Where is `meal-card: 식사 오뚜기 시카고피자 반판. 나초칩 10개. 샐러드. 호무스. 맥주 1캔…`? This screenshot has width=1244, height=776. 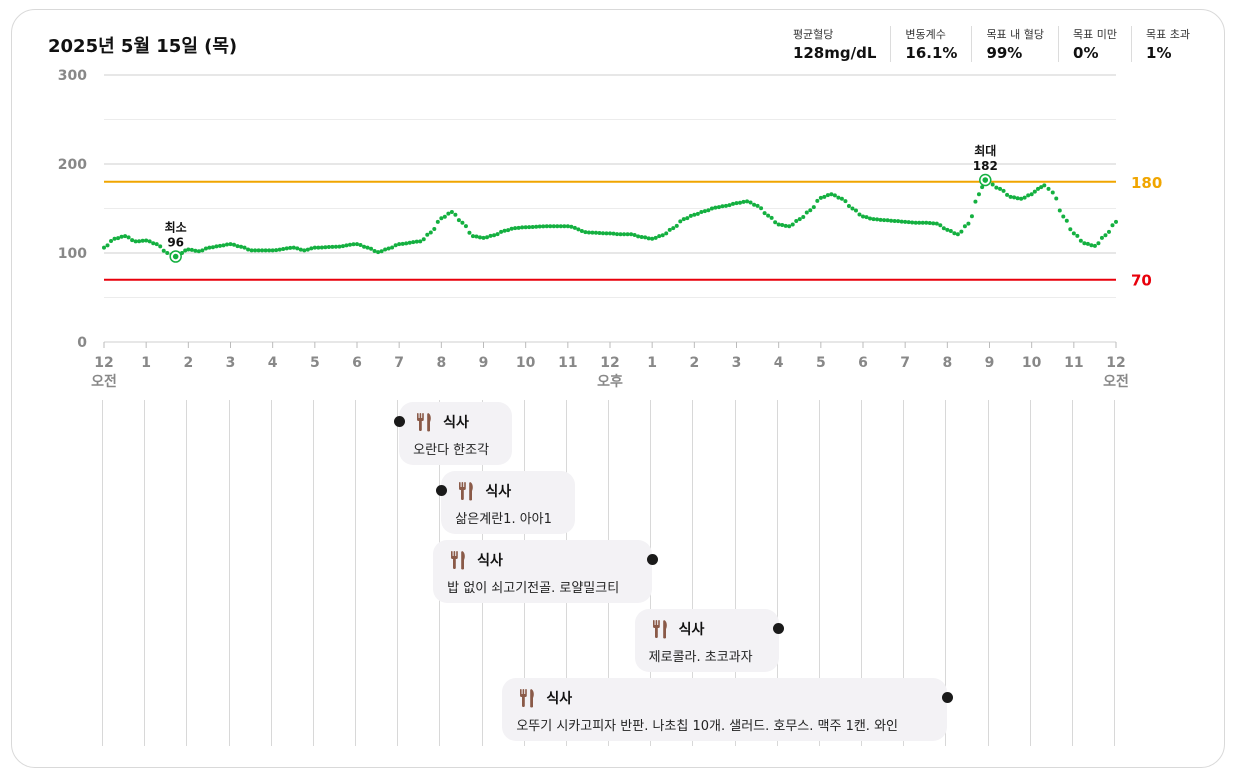 meal-card: 식사 오뚜기 시카고피자 반판. 나초칩 10개. 샐러드. 호무스. 맥주 1캔… is located at coordinates (725, 709).